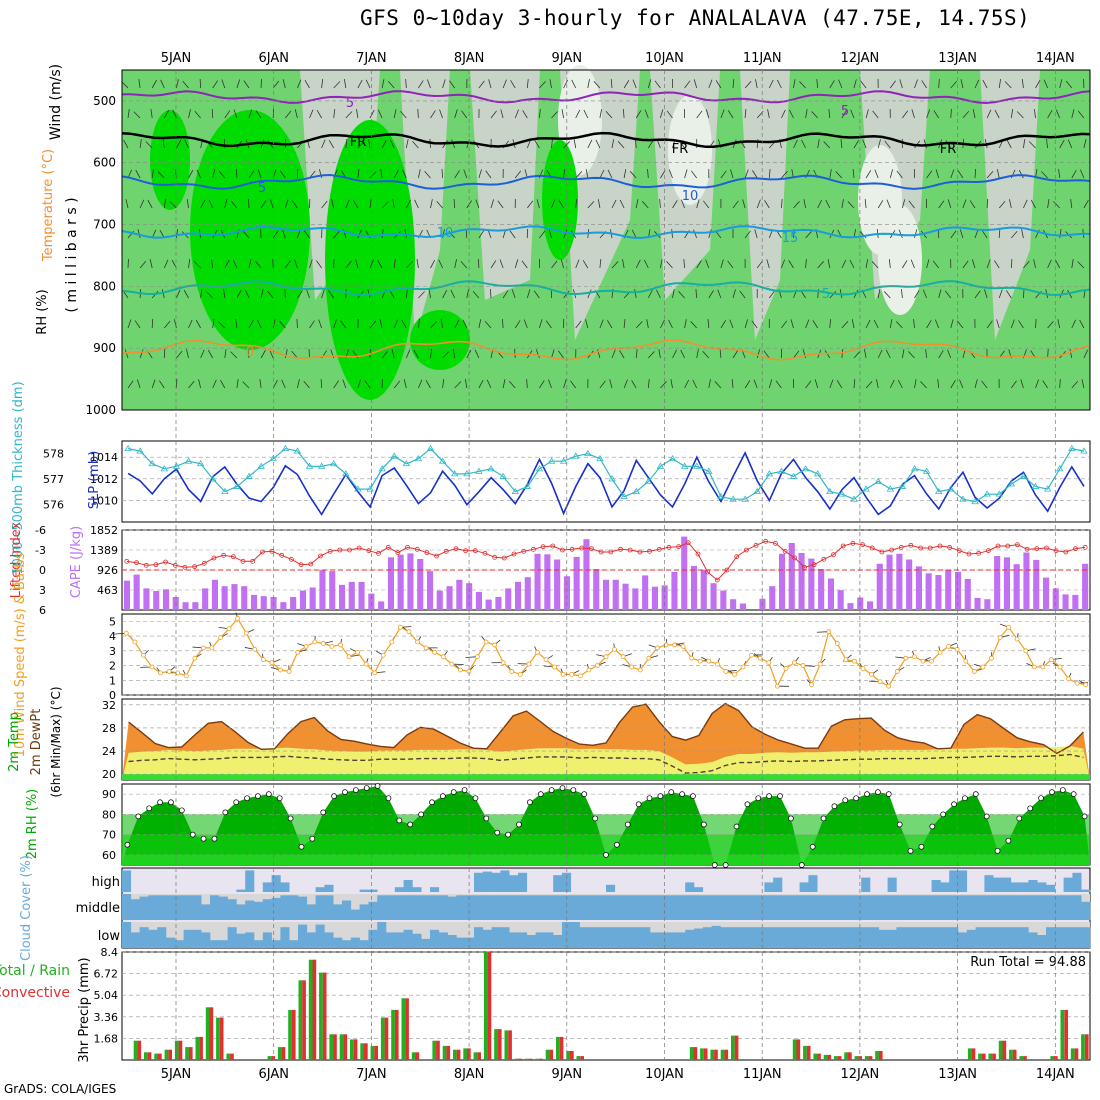 The width and height of the screenshot is (1100, 1100). Describe the element at coordinates (107, 590) in the screenshot. I see `axis-tick-label: 463` at that location.